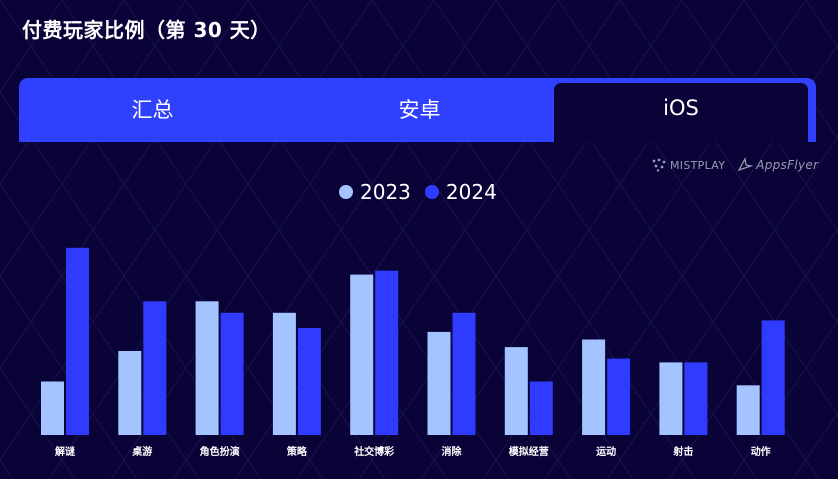  I want to click on appsflyer-mark-icon, so click(745, 164).